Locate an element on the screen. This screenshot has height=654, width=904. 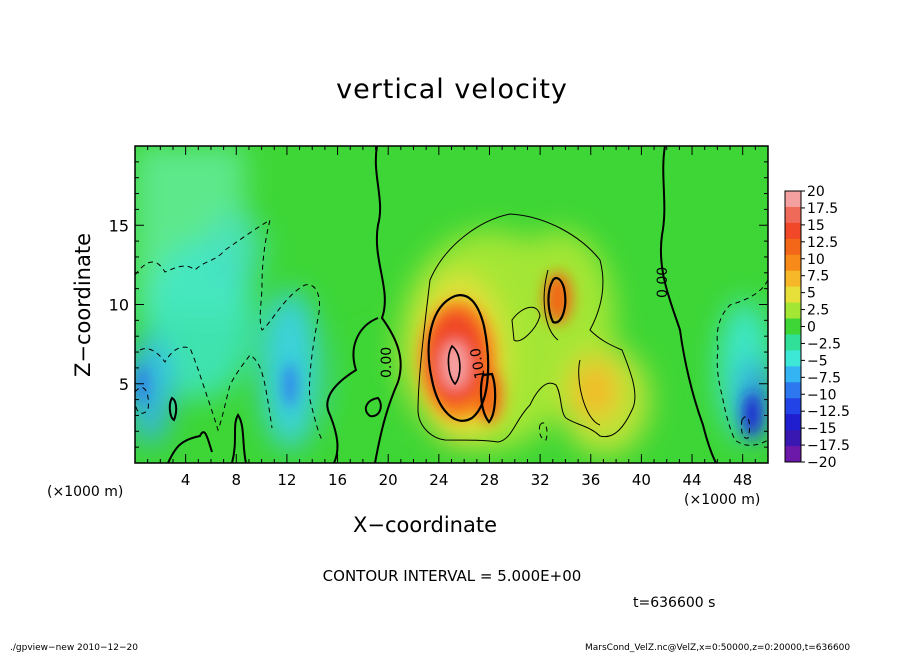
x-tick-label: 32 is located at coordinates (540, 480).